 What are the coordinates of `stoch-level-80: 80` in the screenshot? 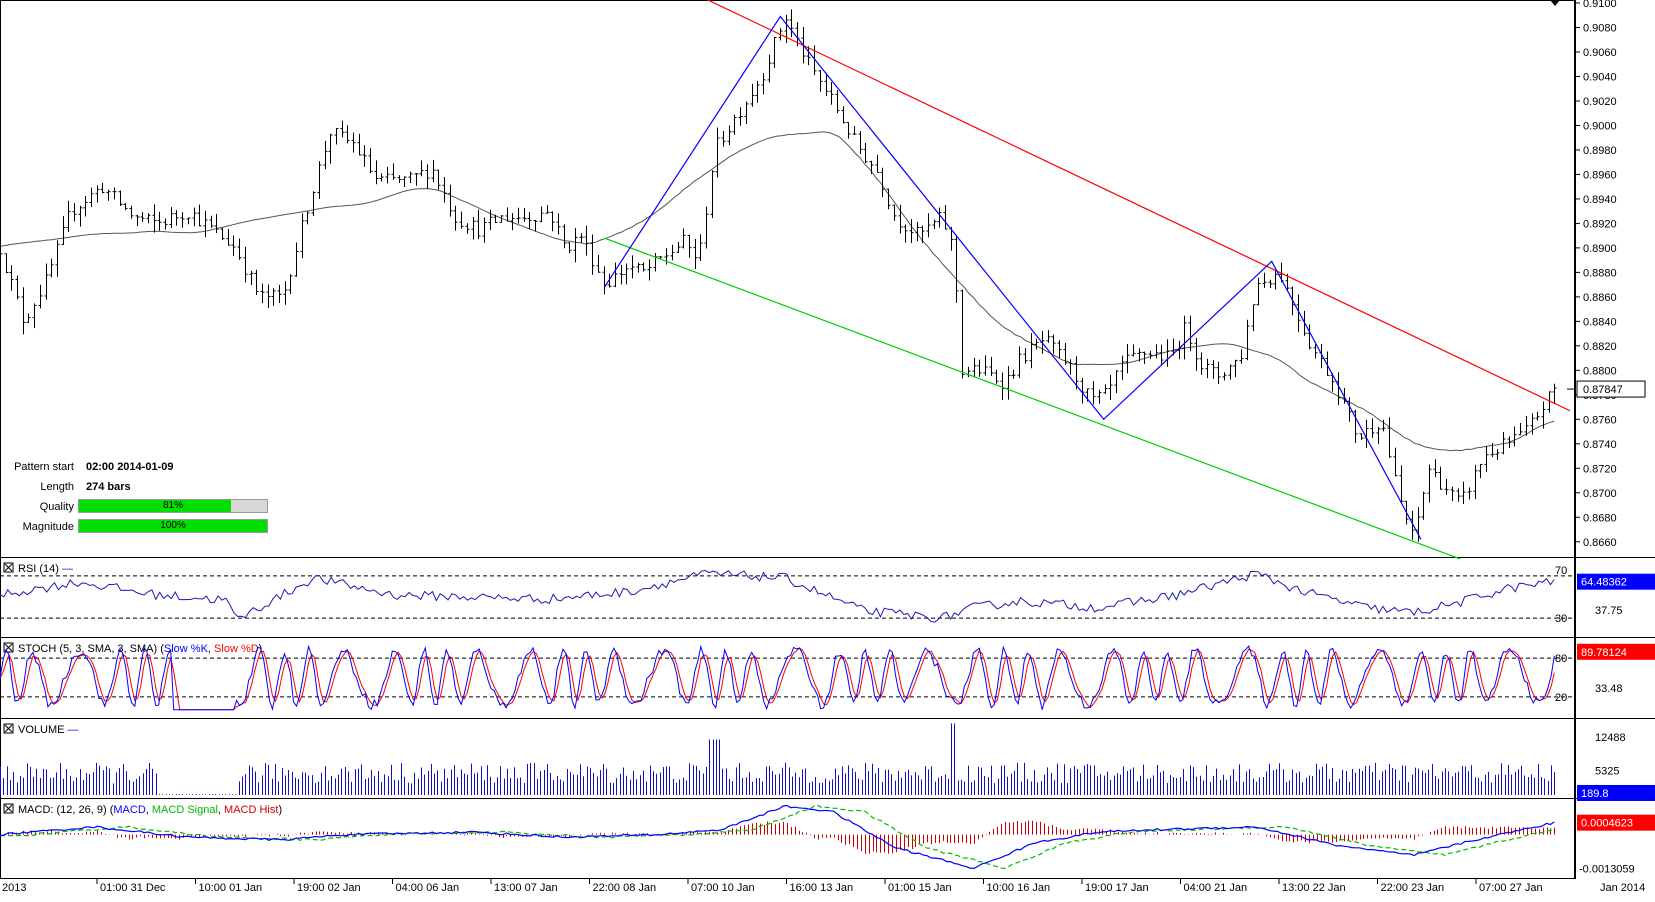 It's located at (1561, 659).